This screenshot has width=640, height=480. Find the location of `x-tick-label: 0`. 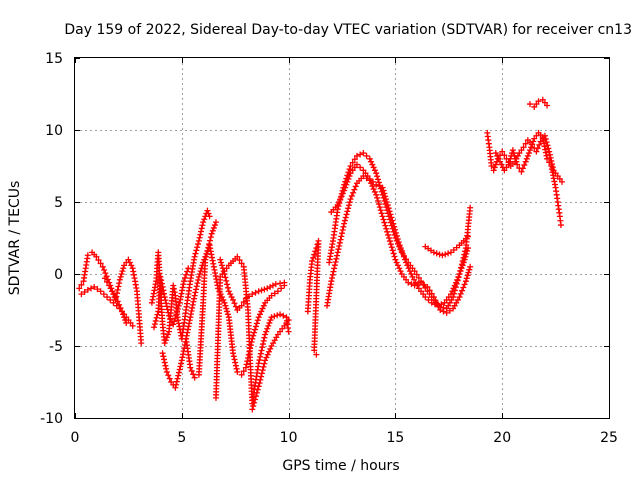

x-tick-label: 0 is located at coordinates (75, 438).